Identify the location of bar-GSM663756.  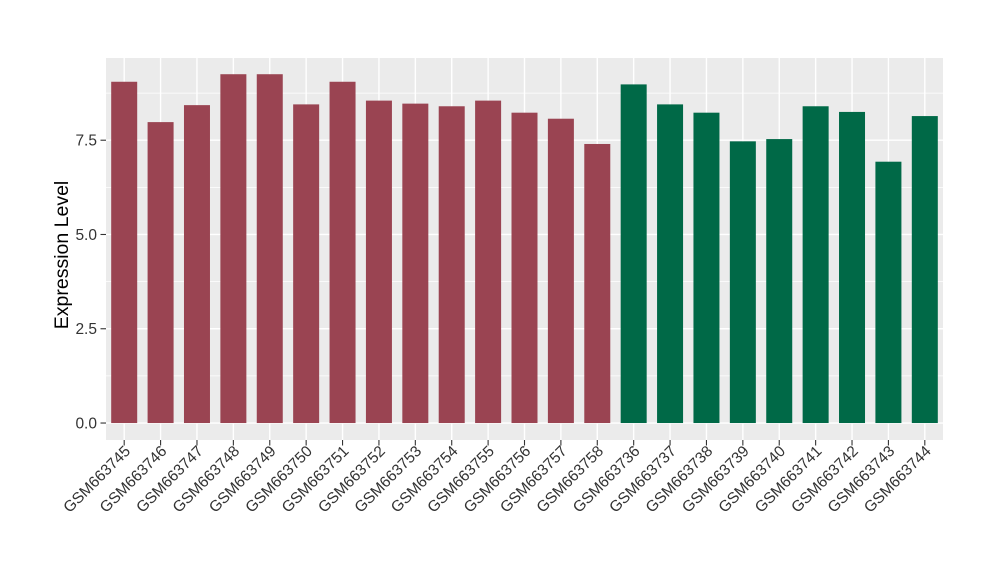
(524, 268).